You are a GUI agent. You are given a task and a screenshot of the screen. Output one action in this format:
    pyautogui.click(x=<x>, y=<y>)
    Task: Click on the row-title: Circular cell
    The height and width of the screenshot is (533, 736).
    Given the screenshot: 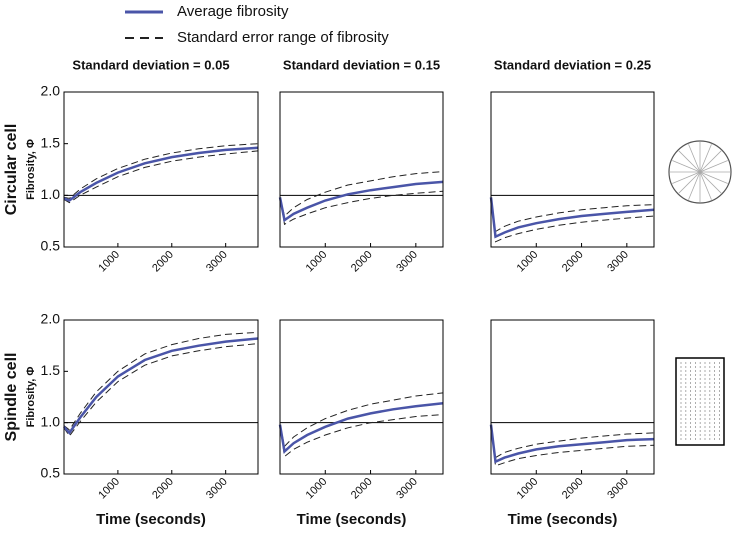 What is the action you would take?
    pyautogui.click(x=11, y=170)
    